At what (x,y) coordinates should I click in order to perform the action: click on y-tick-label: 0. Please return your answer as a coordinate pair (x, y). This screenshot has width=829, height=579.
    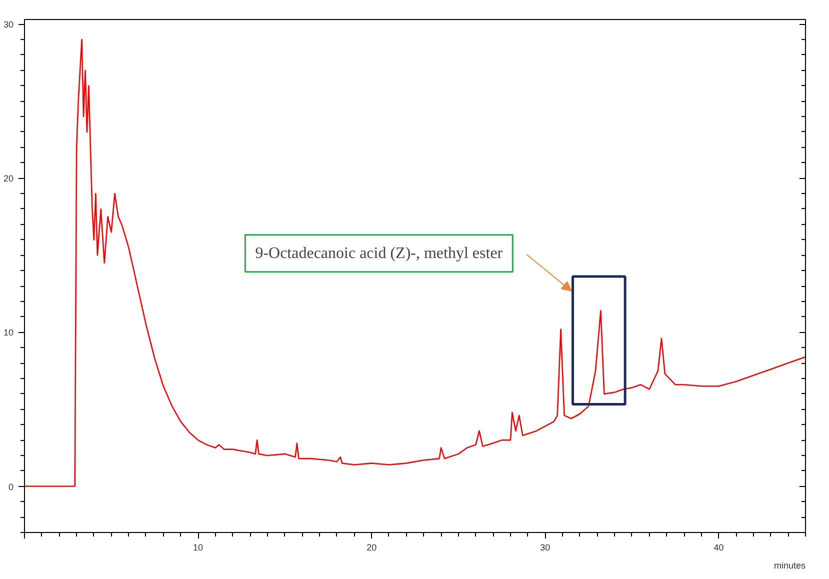
    Looking at the image, I should click on (11, 487).